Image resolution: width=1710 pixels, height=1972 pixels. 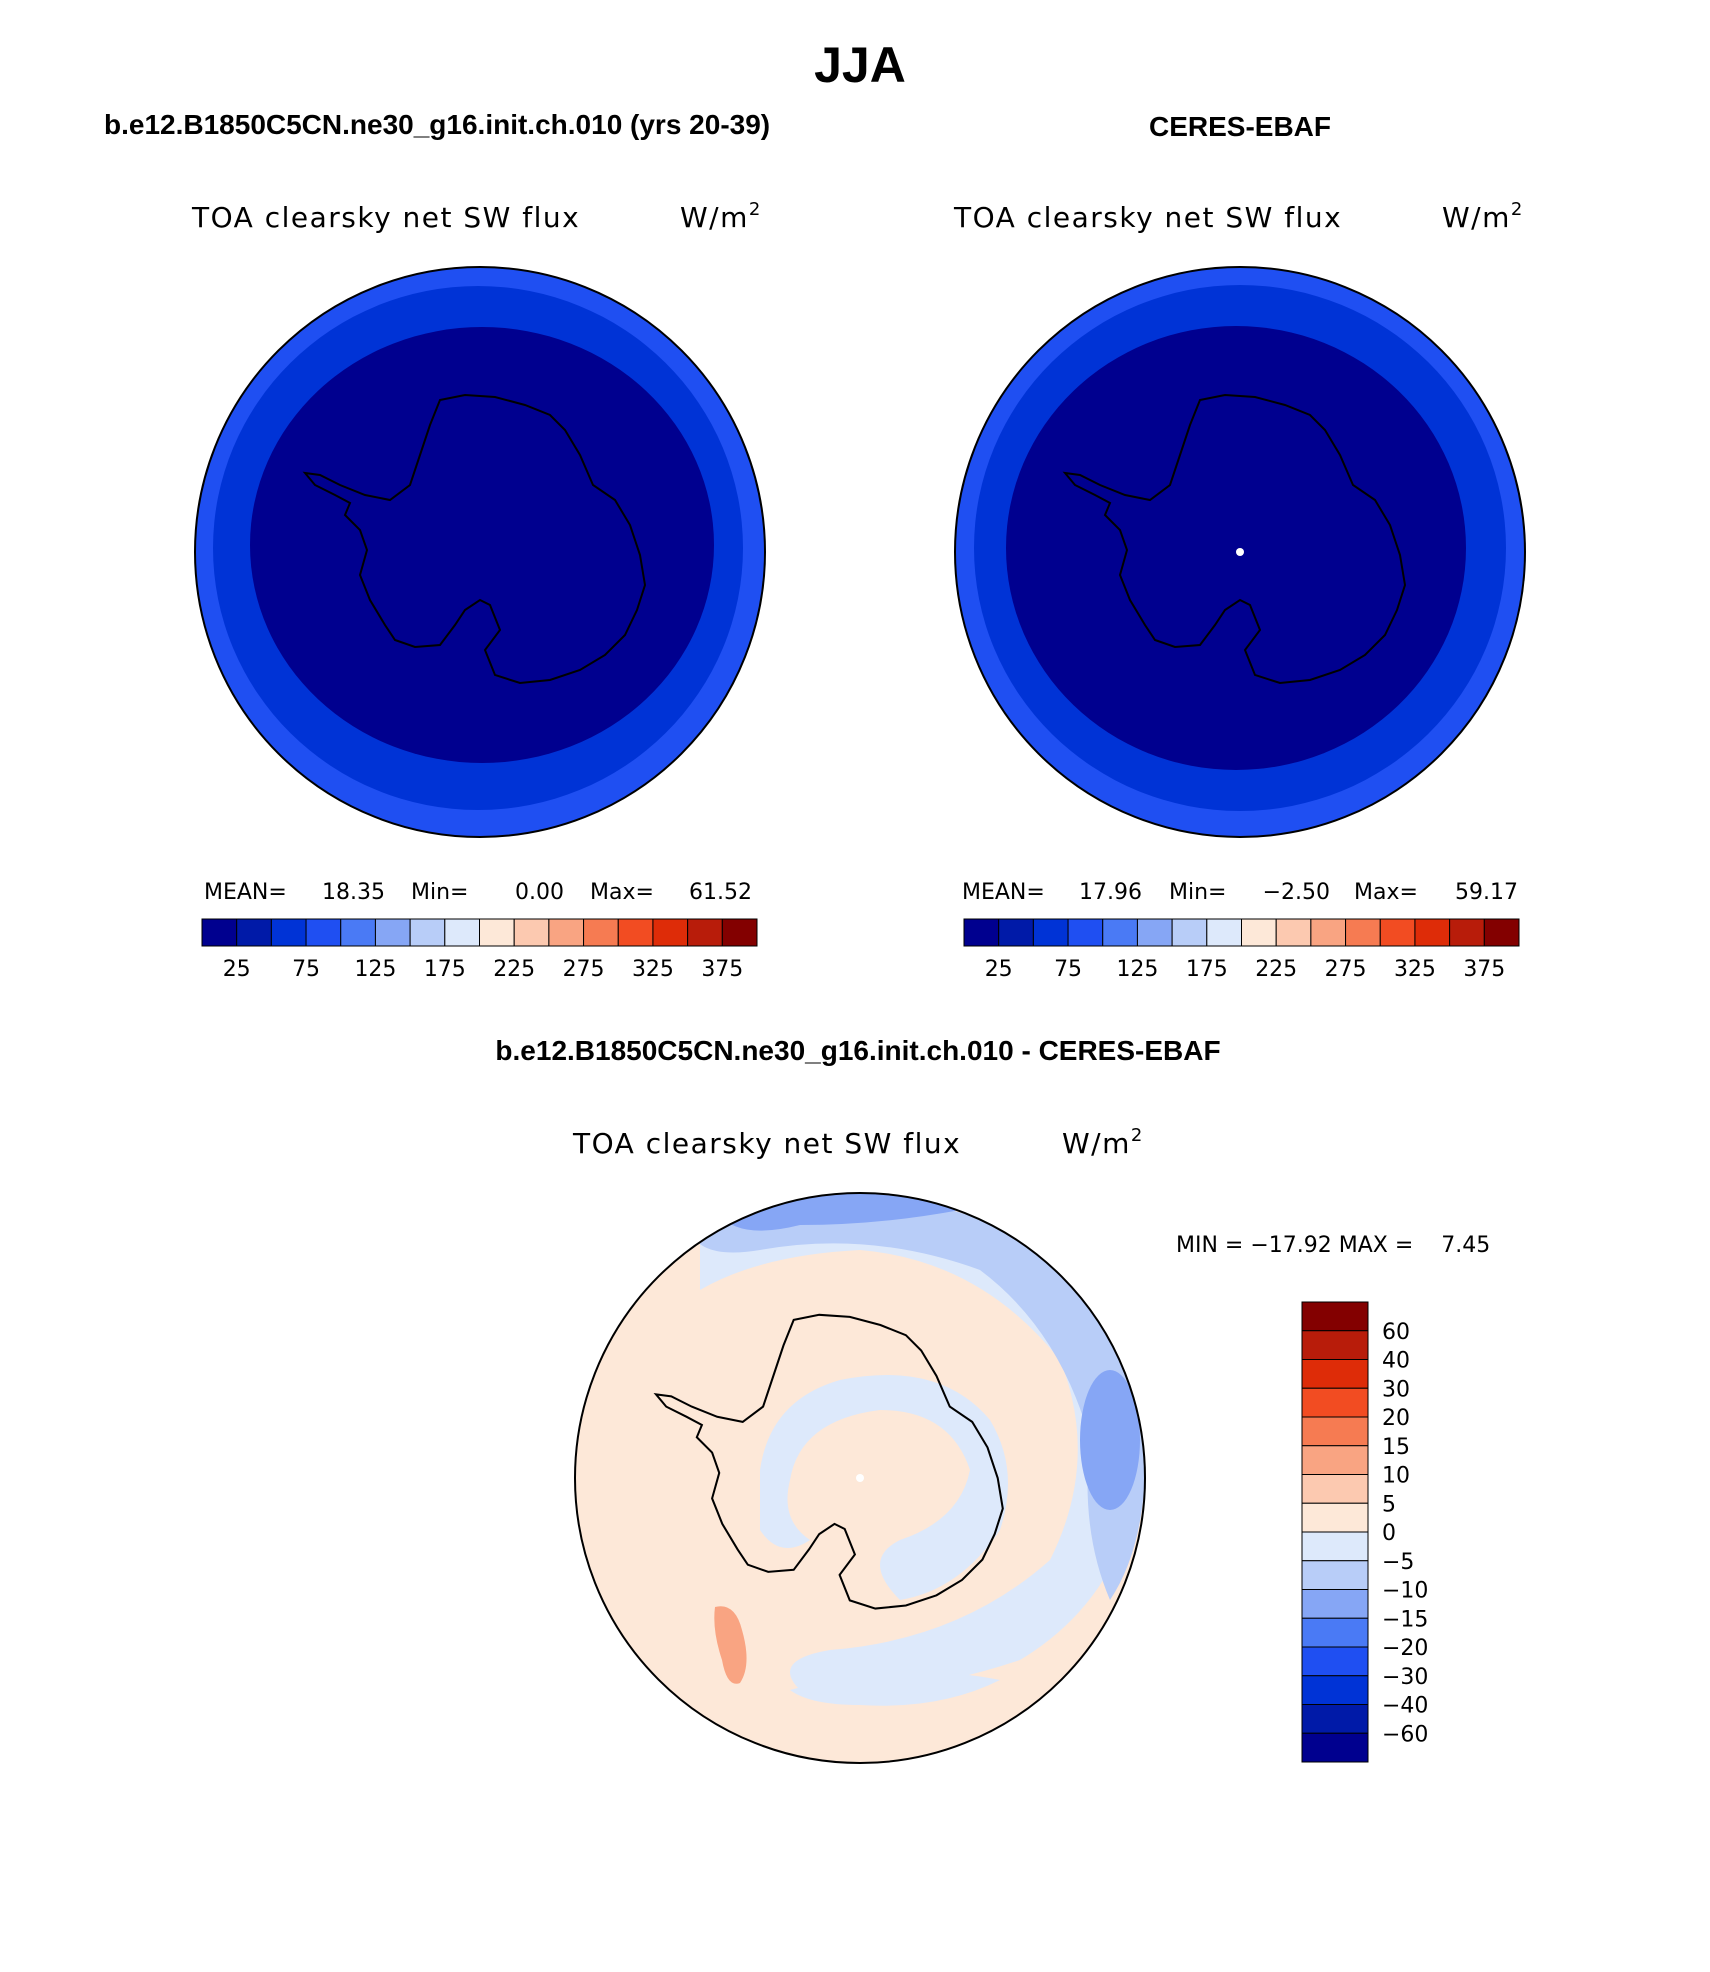 I want to click on panel3-colorbar-tick-label: 15, so click(x=1396, y=1447).